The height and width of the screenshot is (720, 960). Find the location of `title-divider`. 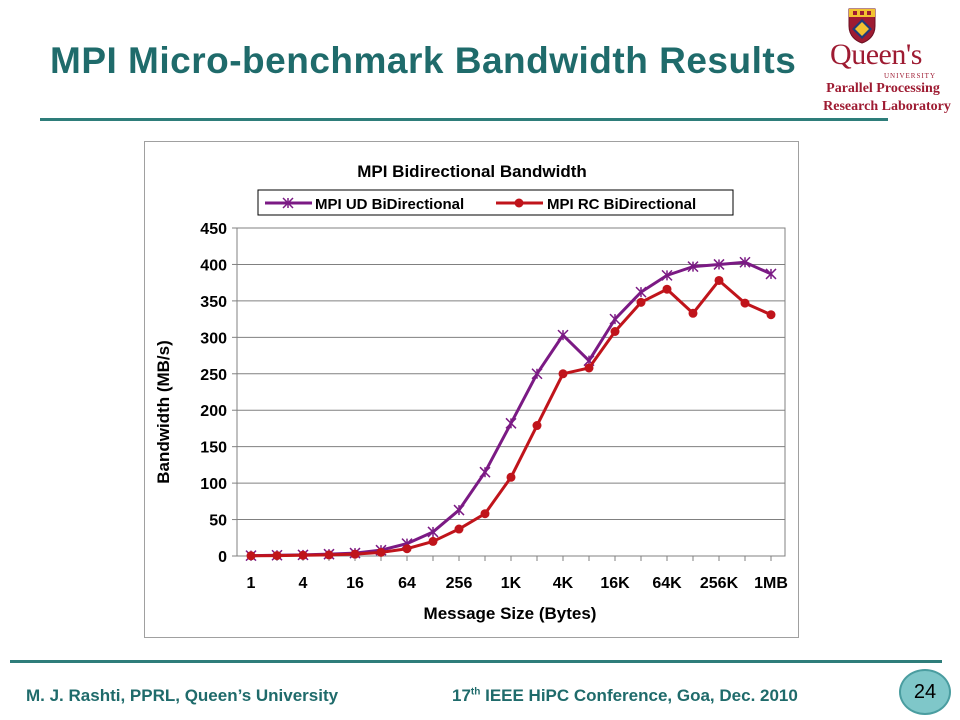

title-divider is located at coordinates (464, 119).